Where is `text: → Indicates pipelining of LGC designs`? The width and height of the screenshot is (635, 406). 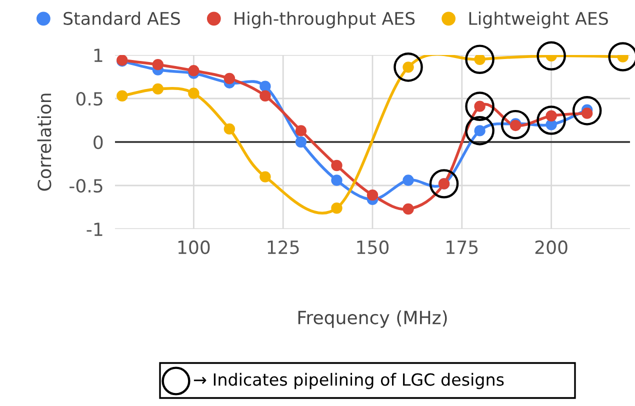 text: → Indicates pipelining of LGC designs is located at coordinates (349, 381).